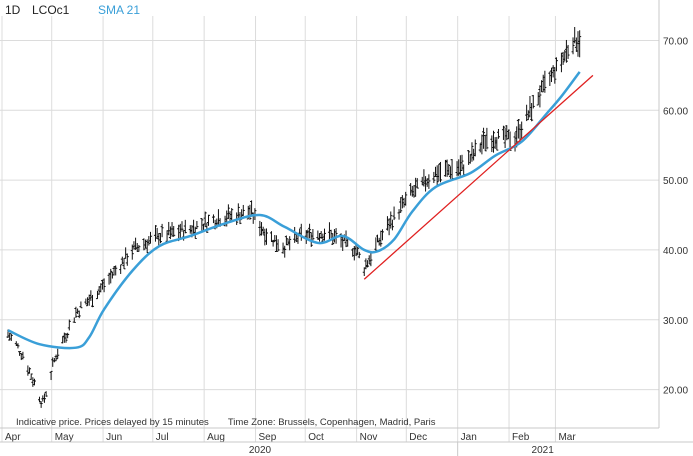 This screenshot has height=456, width=693. Describe the element at coordinates (13, 10) in the screenshot. I see `interval-label: 1D` at that location.